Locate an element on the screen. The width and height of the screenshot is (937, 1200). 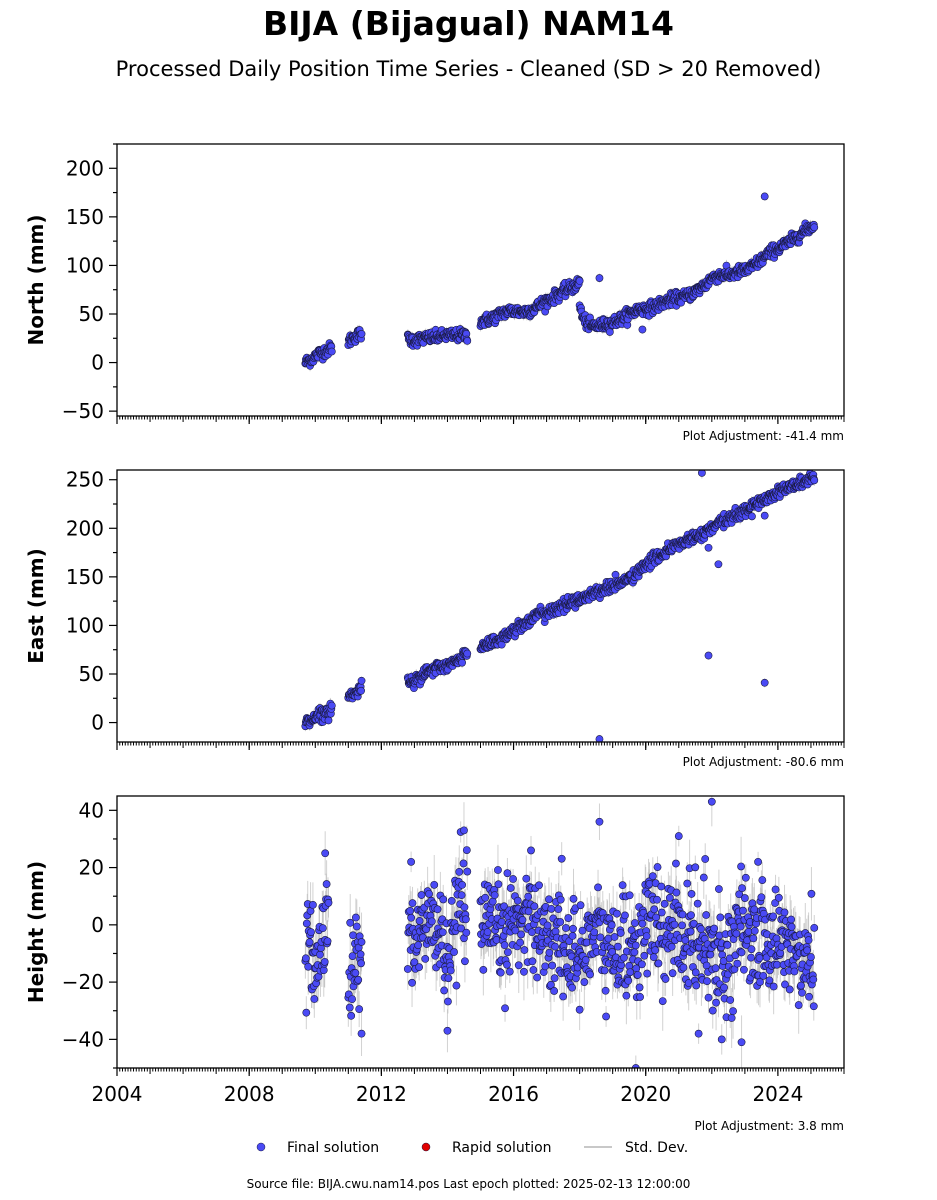
y-tick-label: −50 is located at coordinates (83, 411).